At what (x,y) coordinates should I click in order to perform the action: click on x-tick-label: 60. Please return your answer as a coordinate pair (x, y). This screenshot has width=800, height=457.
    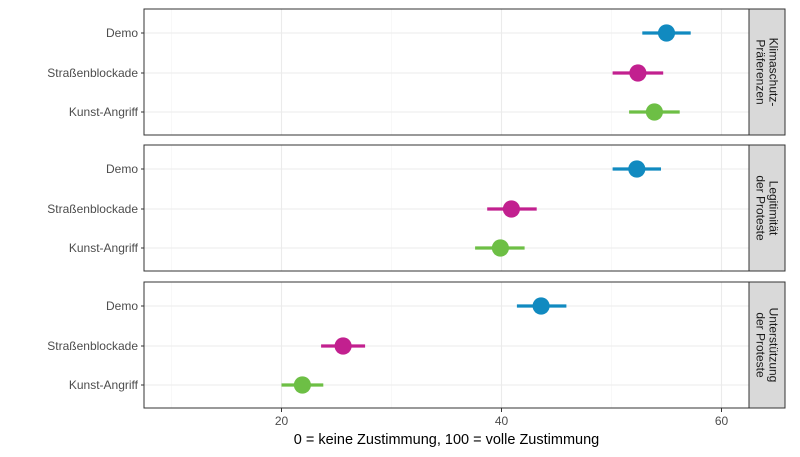
    Looking at the image, I should click on (722, 421).